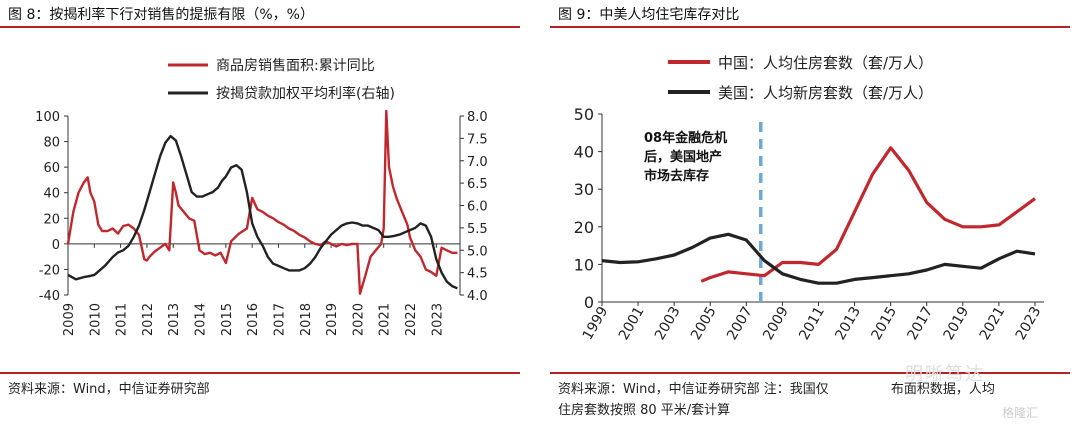  What do you see at coordinates (942, 389) in the screenshot?
I see `figure-9-source-part-b: 布面积数据，人均` at bounding box center [942, 389].